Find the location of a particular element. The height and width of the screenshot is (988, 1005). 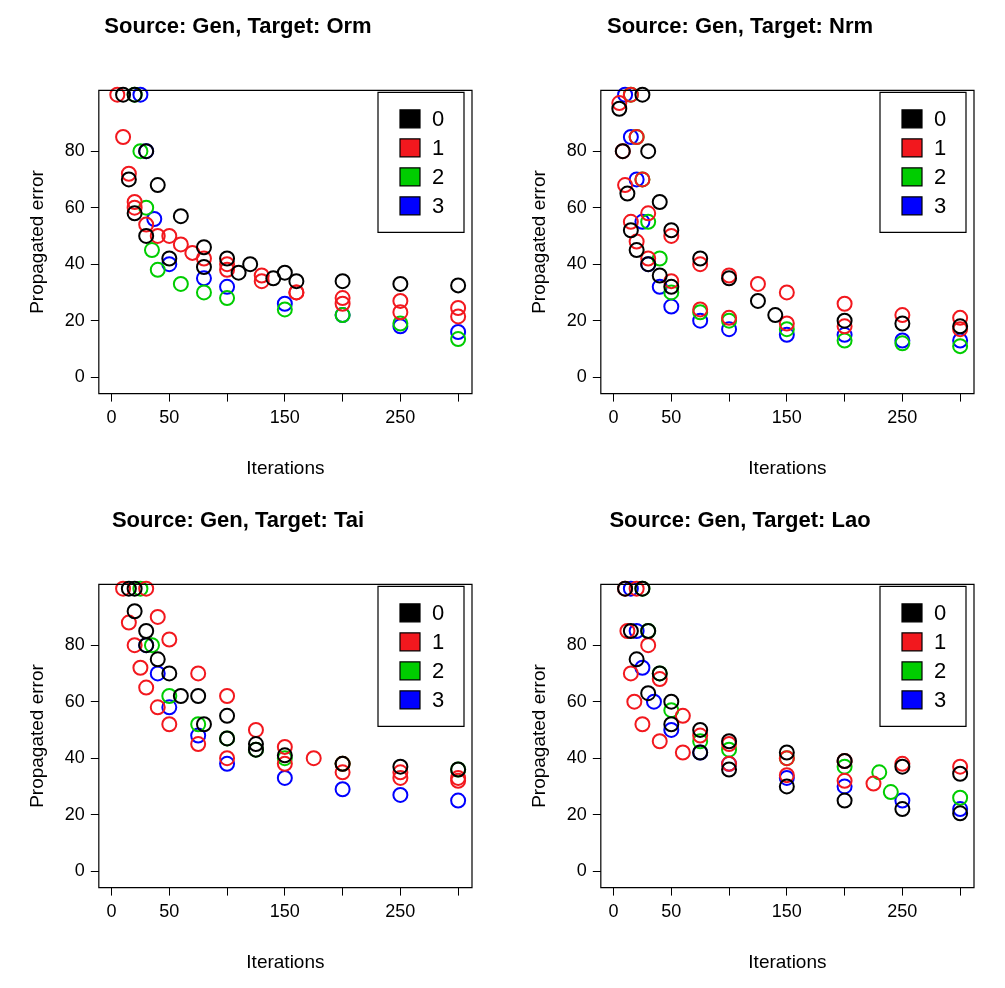

chart-title: Source: Gen, Target: Lao is located at coordinates (740, 520).